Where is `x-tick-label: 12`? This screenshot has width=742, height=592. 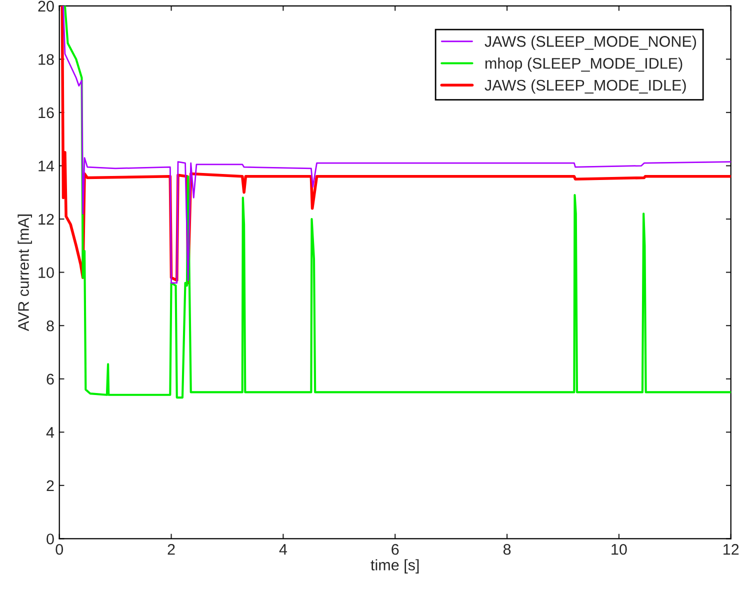
x-tick-label: 12 is located at coordinates (731, 549).